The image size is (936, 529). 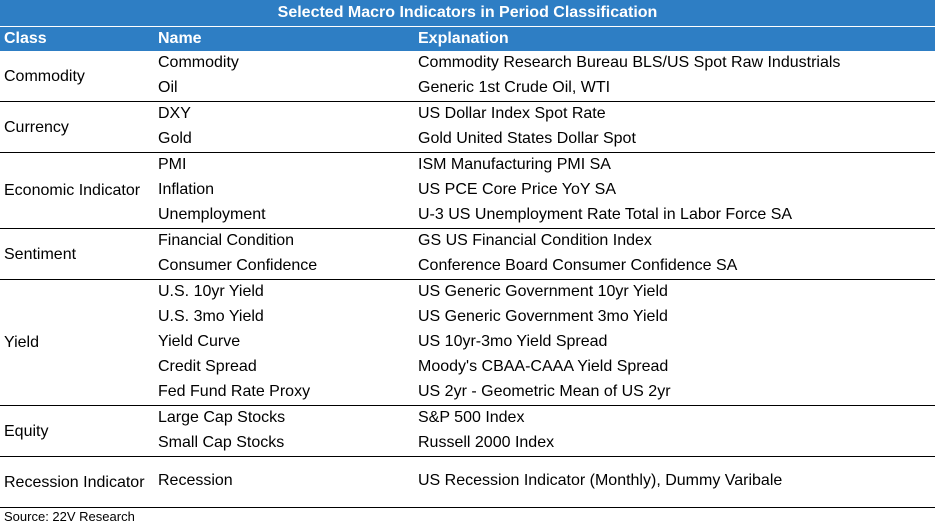 I want to click on name-cell: Large Cap Stocks, so click(x=222, y=417).